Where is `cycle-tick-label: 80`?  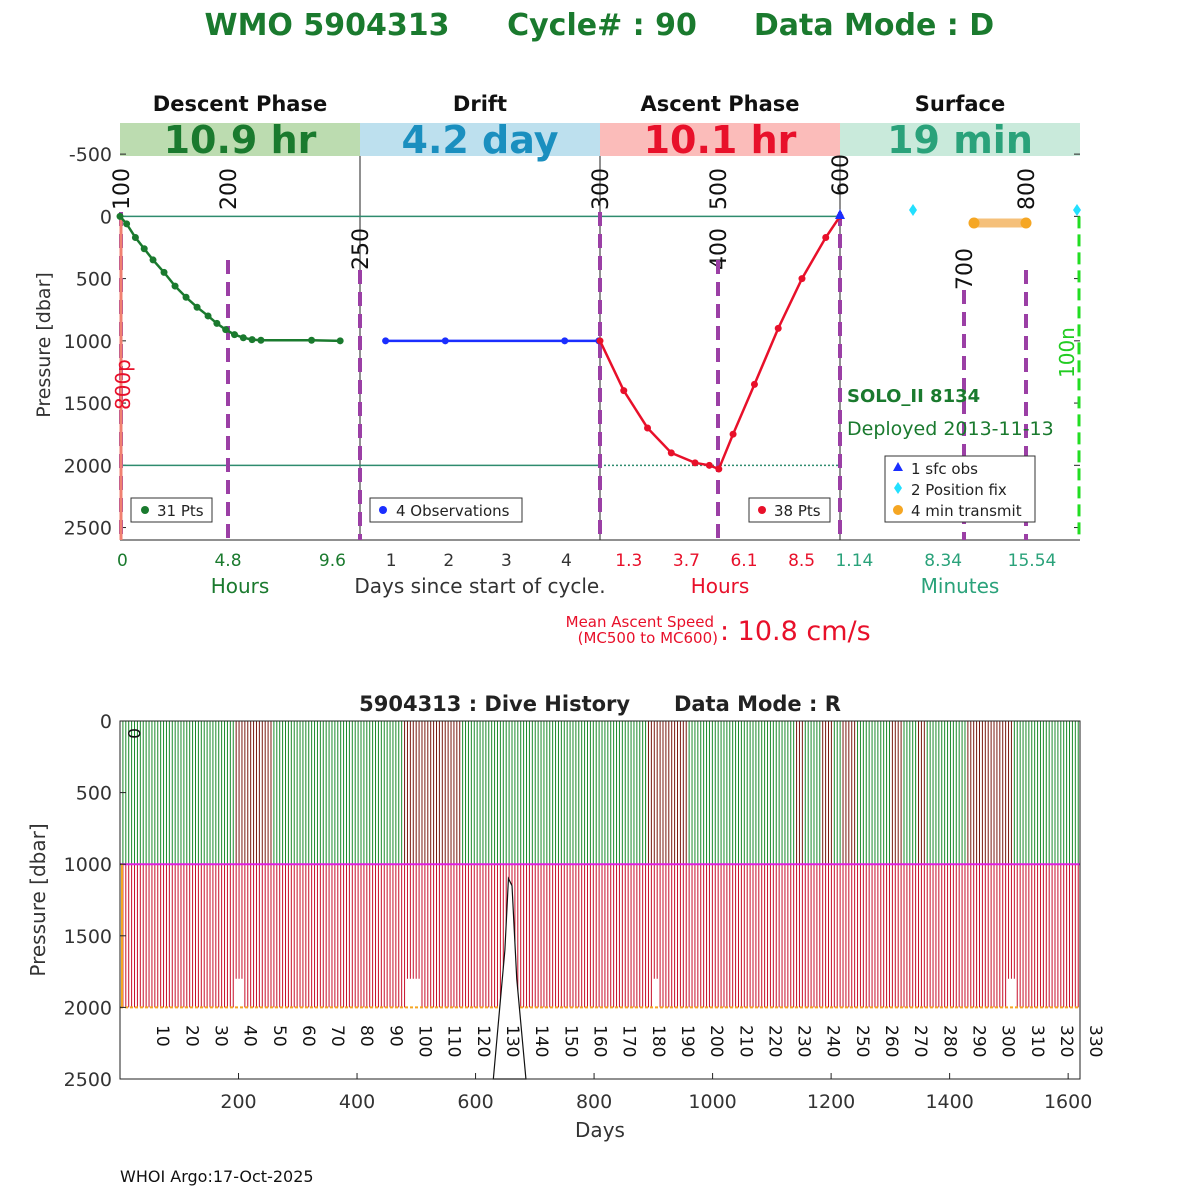
cycle-tick-label: 80 is located at coordinates (366, 1036).